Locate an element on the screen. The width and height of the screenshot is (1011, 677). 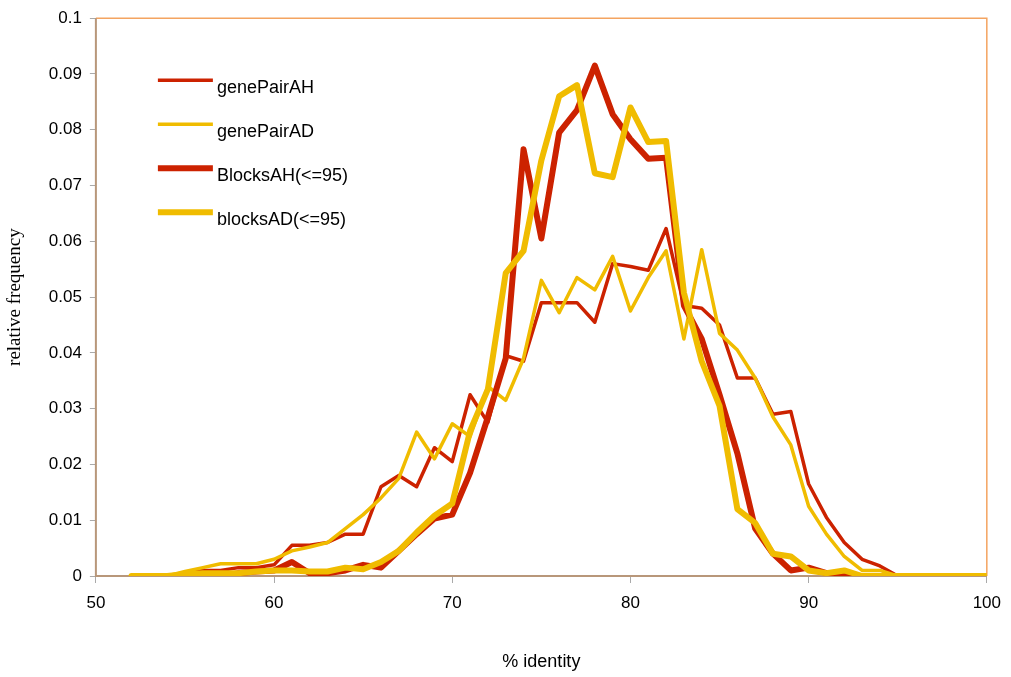
y-axis-title: relative frequency is located at coordinates (14, 296).